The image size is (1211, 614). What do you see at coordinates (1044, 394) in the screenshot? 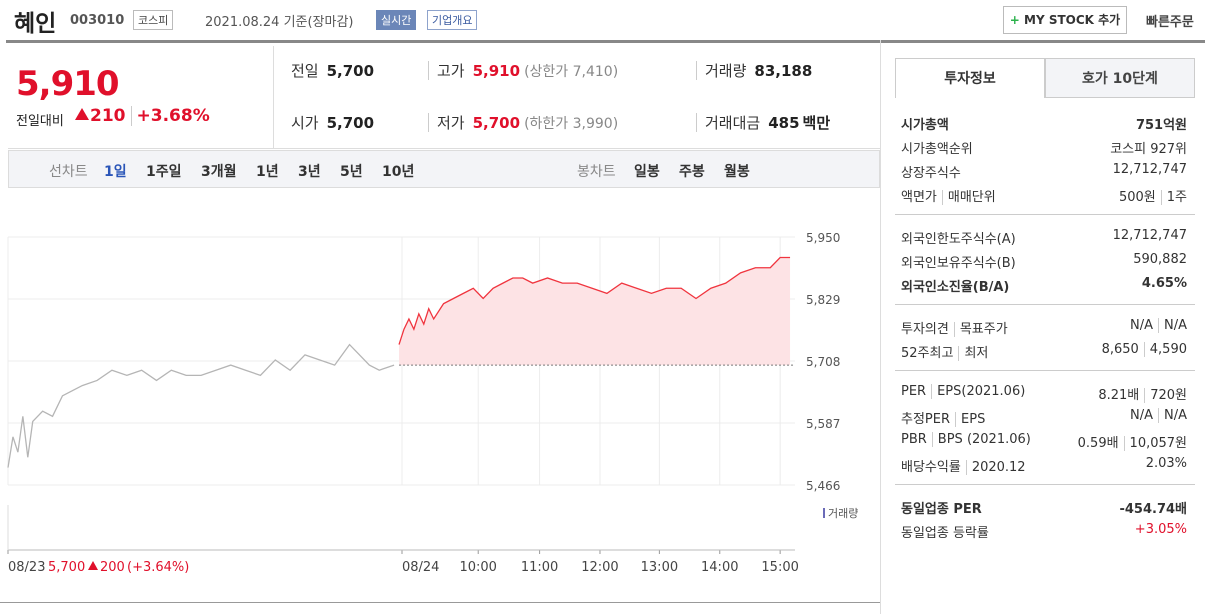
I see `info-row: PER EPS(2021.06) 8.21배 720원` at bounding box center [1044, 394].